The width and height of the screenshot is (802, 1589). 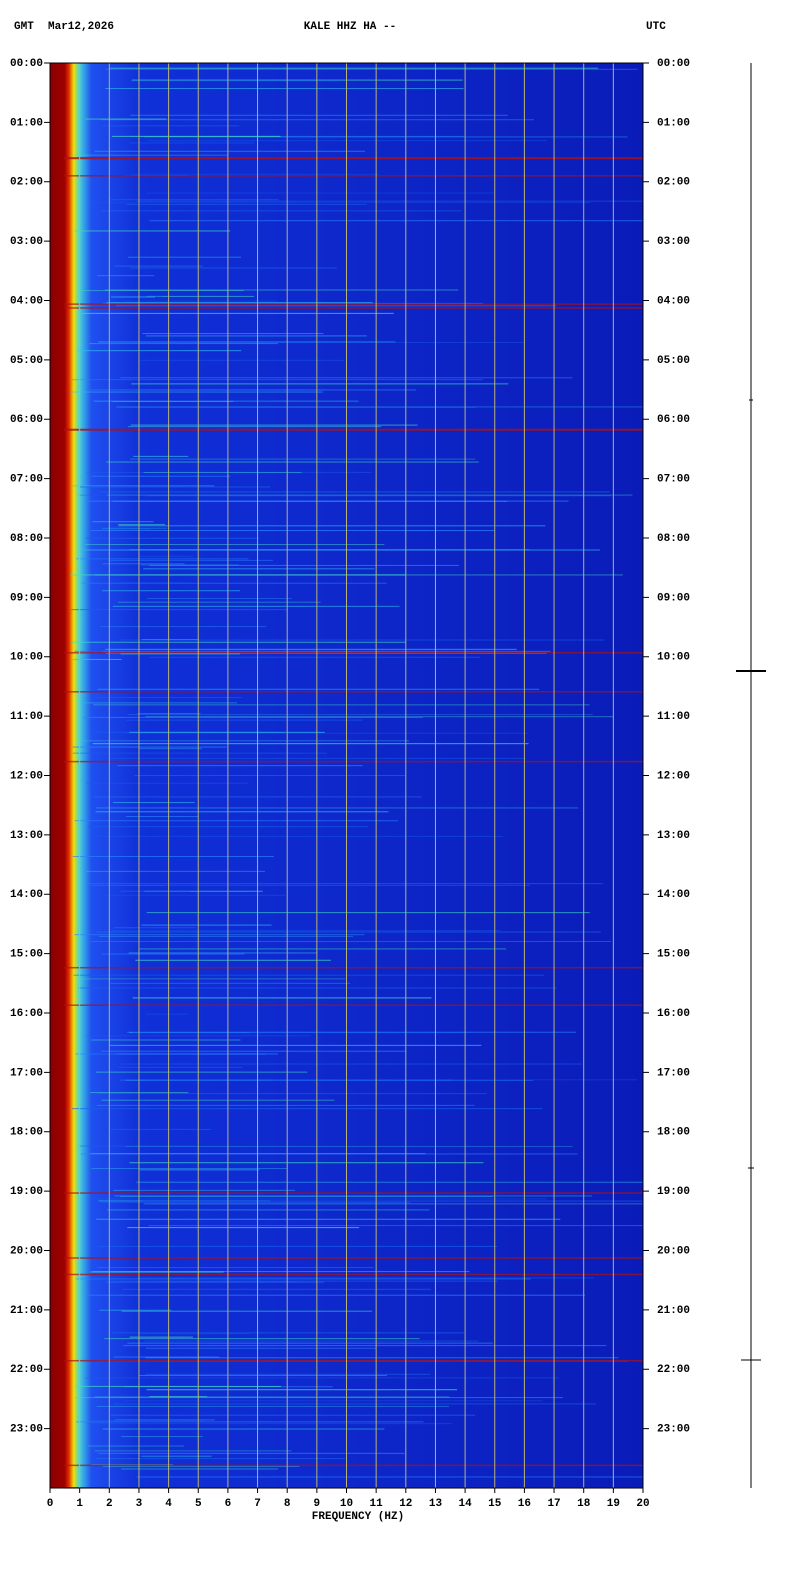 What do you see at coordinates (673, 242) in the screenshot?
I see `y-tick-label-right: 03:00` at bounding box center [673, 242].